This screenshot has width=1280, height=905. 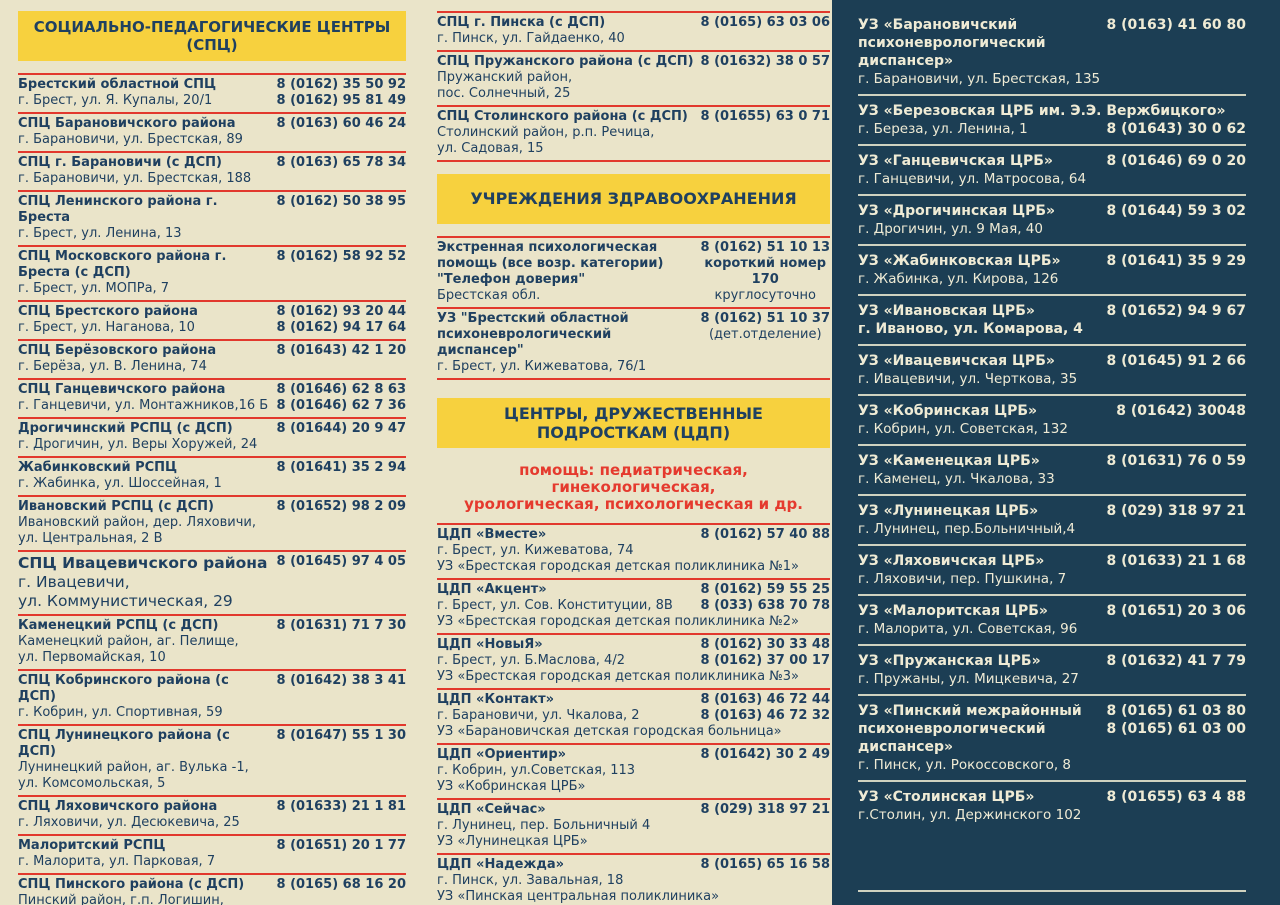 I want to click on entry-phones: 8 (0162) 30 33 48 8 (0162) 37 00 17, so click(x=766, y=653).